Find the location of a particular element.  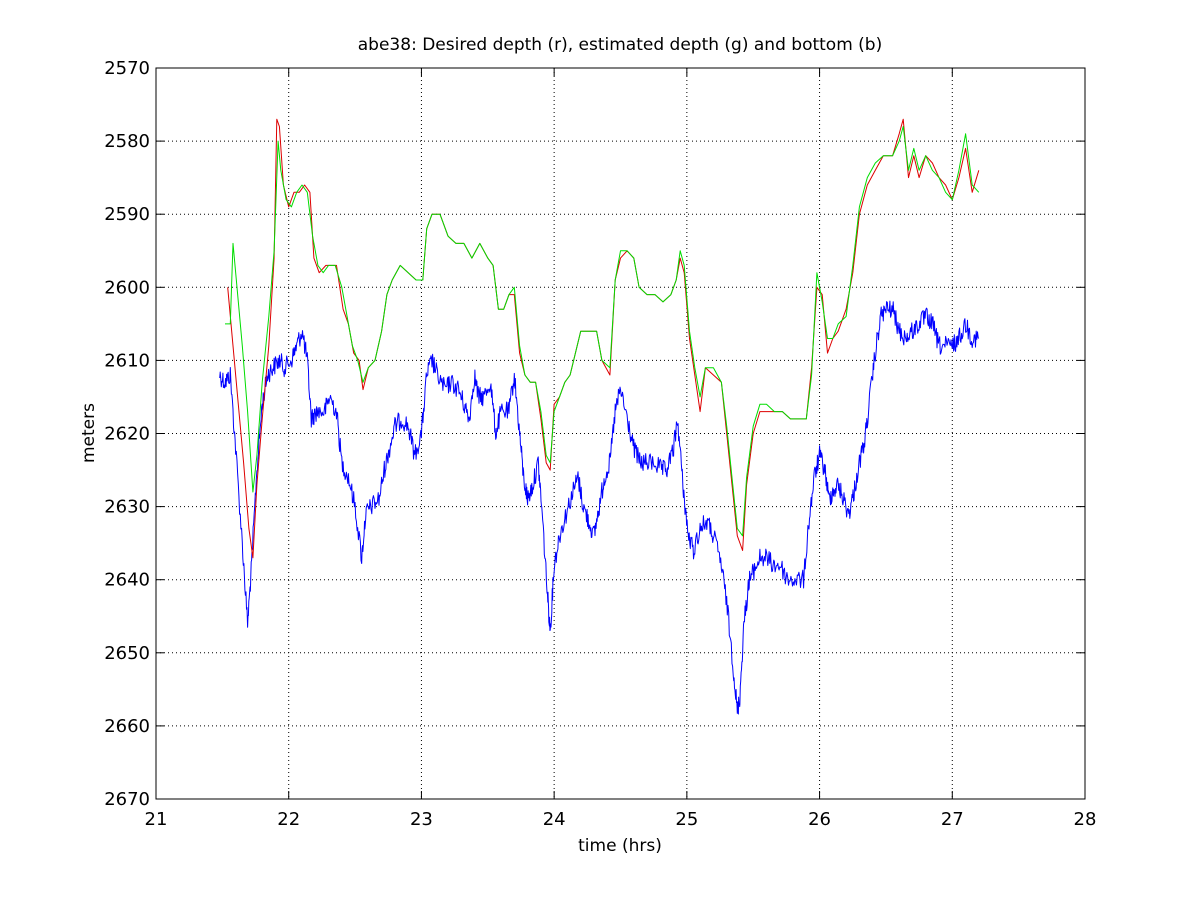

y-tick-label: 2660 is located at coordinates (127, 726).